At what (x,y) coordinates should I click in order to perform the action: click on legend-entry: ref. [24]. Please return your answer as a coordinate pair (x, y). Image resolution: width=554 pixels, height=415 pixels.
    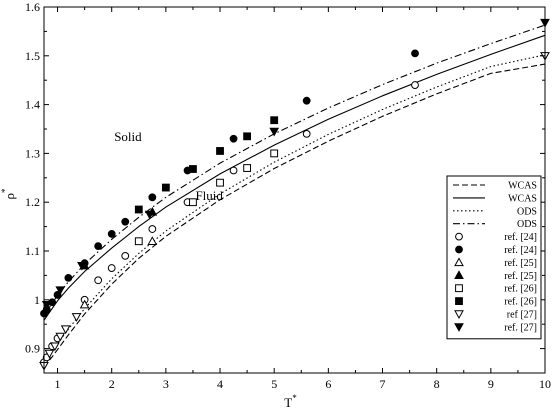
    Looking at the image, I should click on (496, 237).